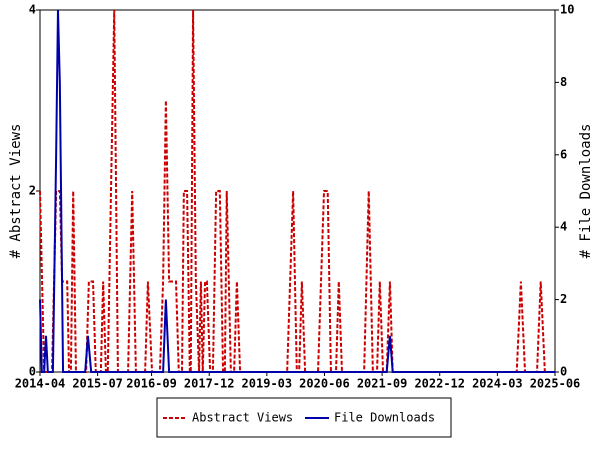 The width and height of the screenshot is (600, 450). What do you see at coordinates (382, 384) in the screenshot?
I see `x-tick-label: 2021-09` at bounding box center [382, 384].